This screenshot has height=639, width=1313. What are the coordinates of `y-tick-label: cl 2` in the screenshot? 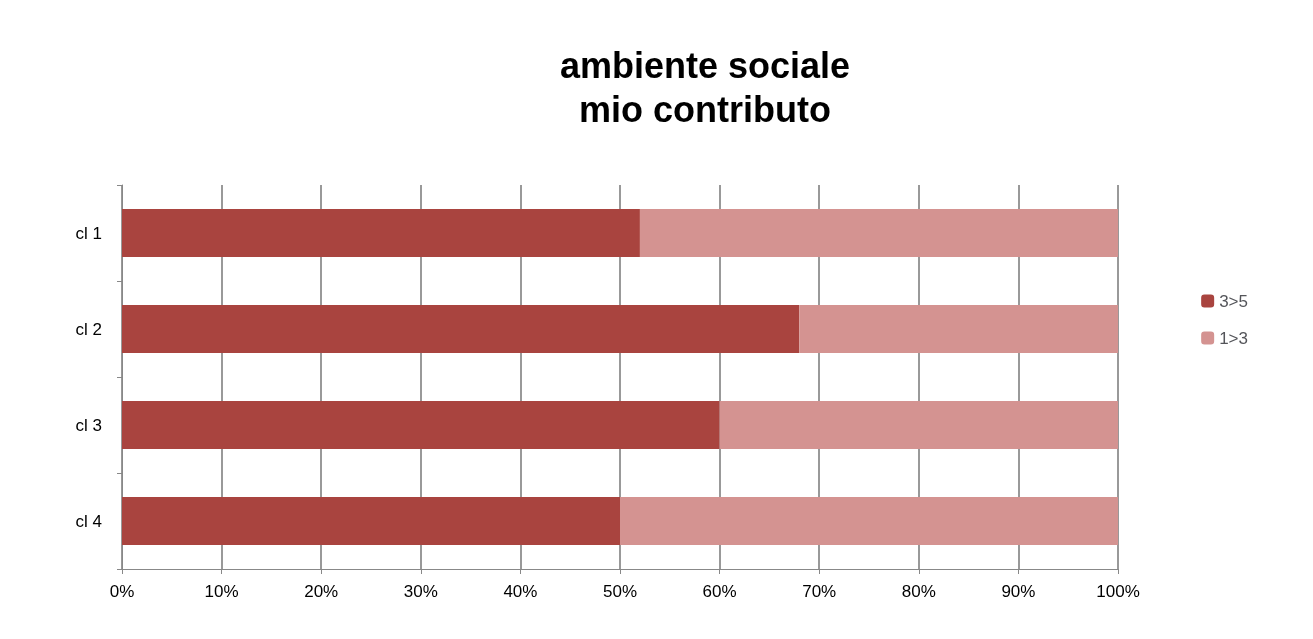 It's located at (88, 329).